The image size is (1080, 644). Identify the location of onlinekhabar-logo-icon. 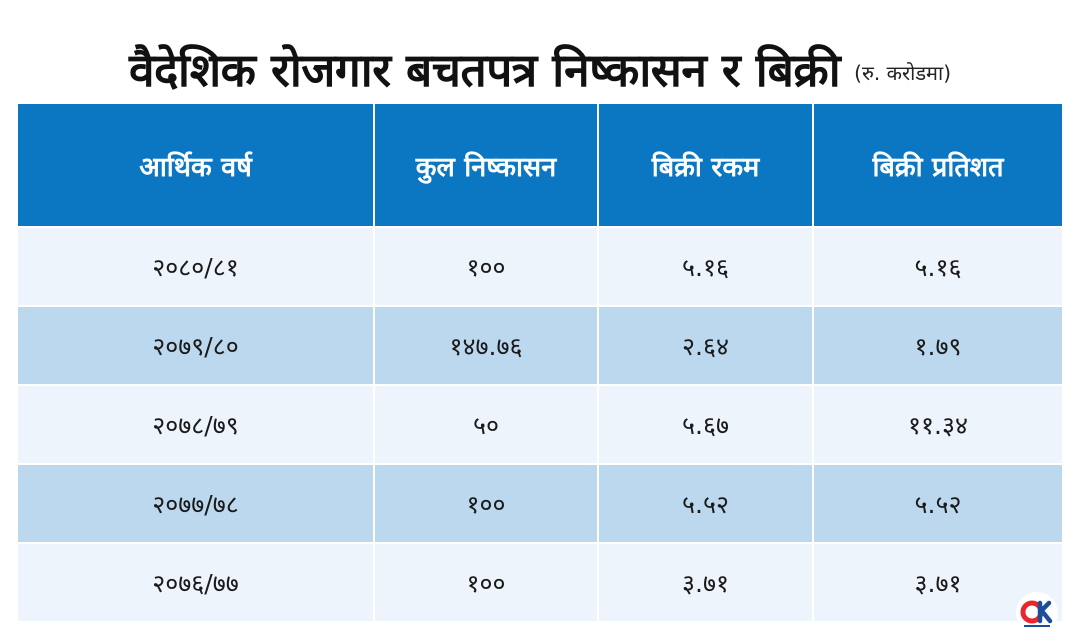
(1037, 613).